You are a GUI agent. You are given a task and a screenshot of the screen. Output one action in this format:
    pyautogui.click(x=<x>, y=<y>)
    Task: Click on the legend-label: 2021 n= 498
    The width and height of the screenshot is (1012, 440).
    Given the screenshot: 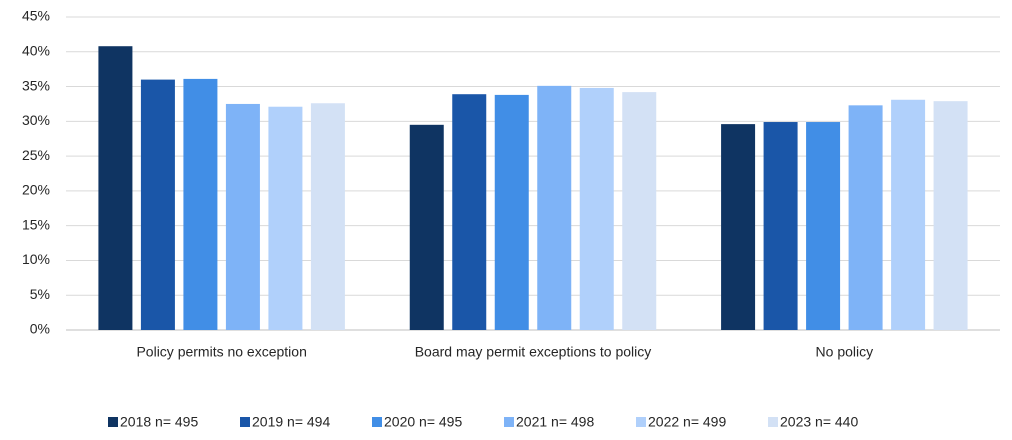 What is the action you would take?
    pyautogui.click(x=555, y=422)
    